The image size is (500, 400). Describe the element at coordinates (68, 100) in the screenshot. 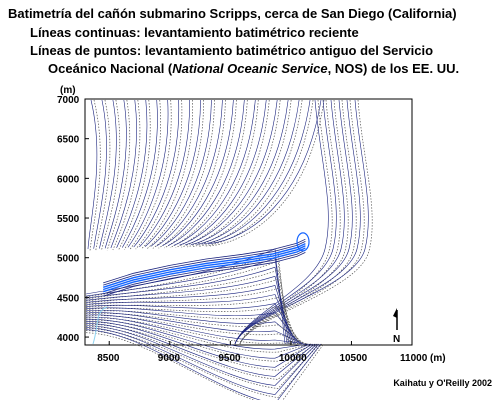

I see `y-tick-label: 7000` at that location.